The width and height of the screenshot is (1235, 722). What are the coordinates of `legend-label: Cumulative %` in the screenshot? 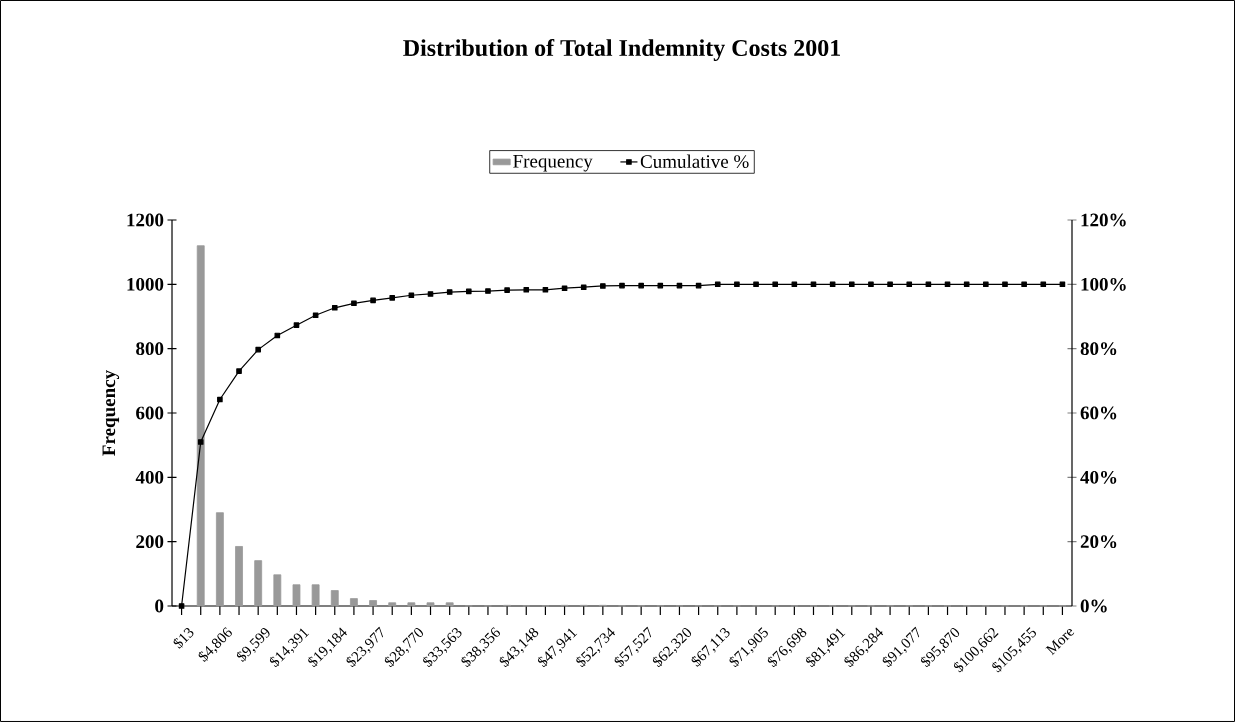 It's located at (694, 161).